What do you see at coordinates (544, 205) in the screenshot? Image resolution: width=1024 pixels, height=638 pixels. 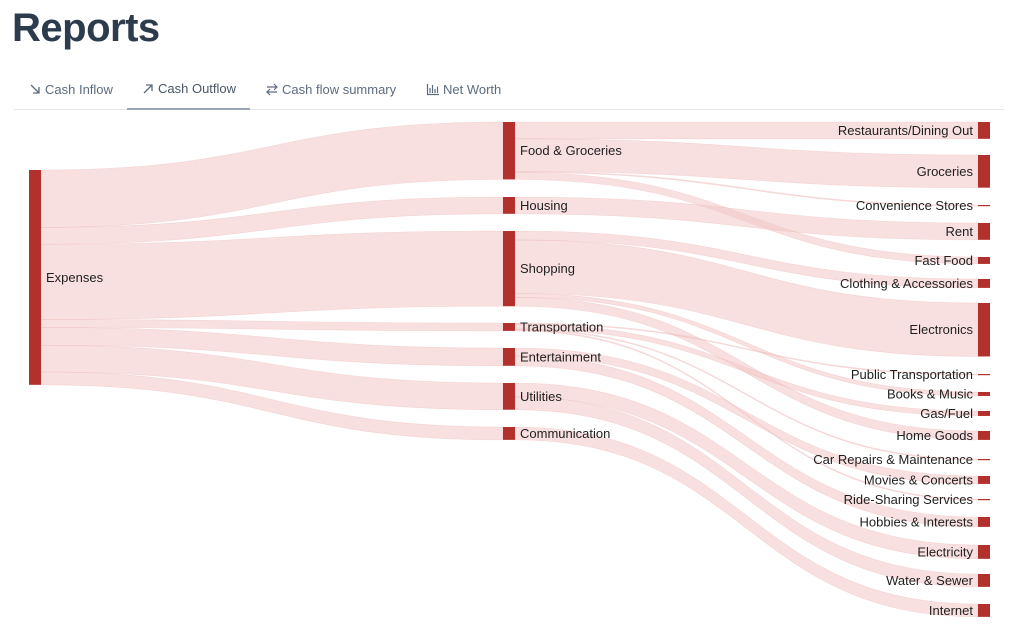 I see `label-housing: Housing` at bounding box center [544, 205].